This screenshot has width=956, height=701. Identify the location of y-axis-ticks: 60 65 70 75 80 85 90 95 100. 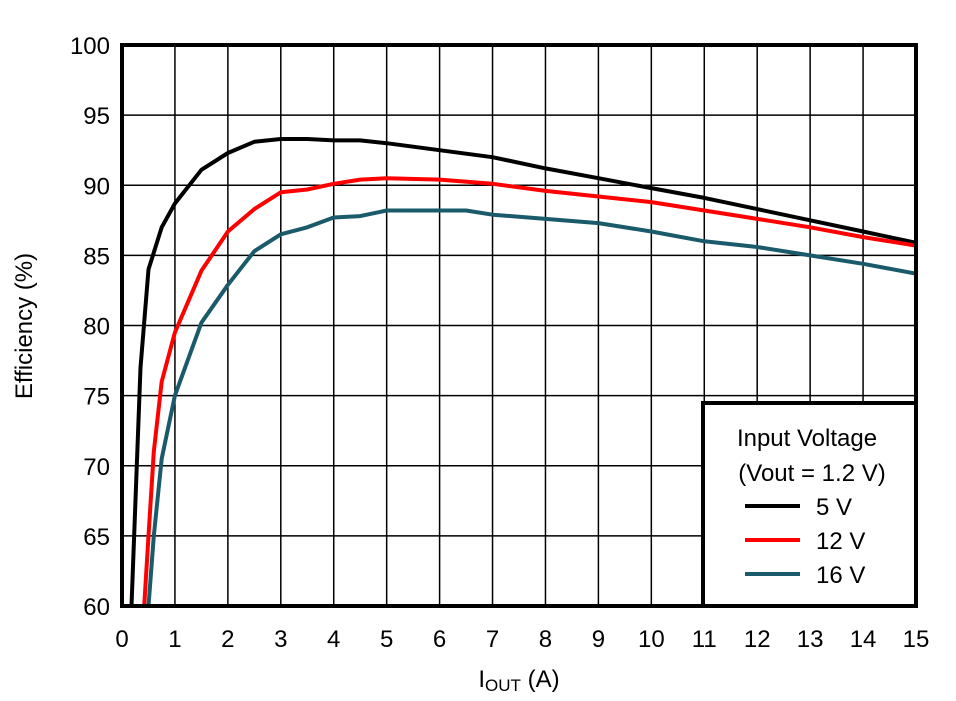
(90, 327).